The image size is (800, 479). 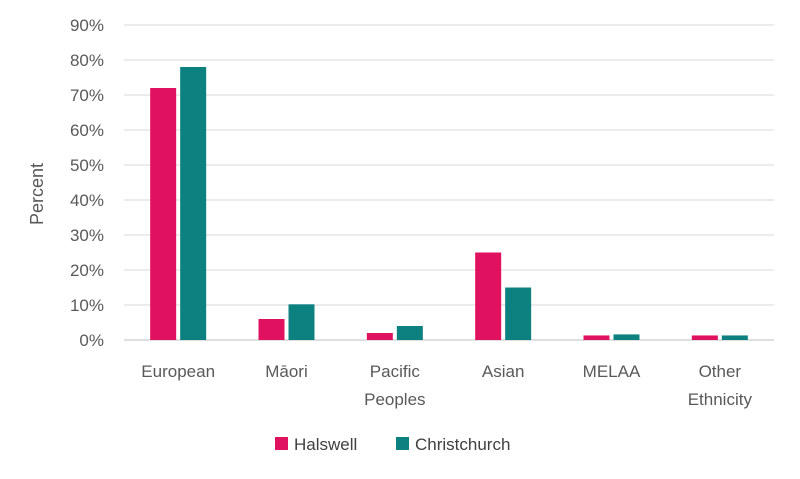 What do you see at coordinates (286, 371) in the screenshot?
I see `x-category-label: Māori` at bounding box center [286, 371].